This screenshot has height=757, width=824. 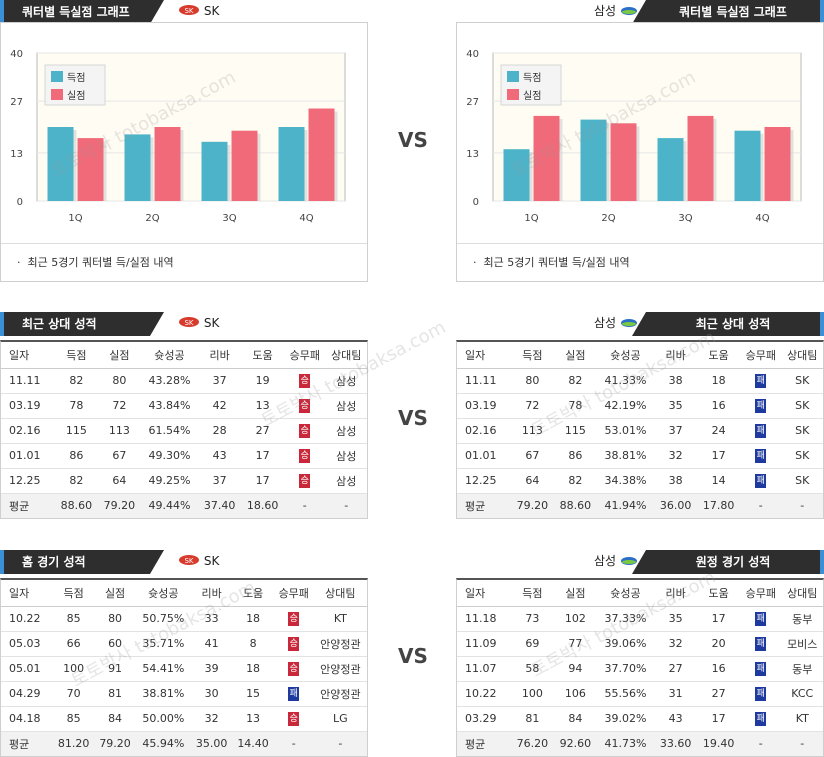 I want to click on table-cell: 42.19%, so click(x=625, y=406).